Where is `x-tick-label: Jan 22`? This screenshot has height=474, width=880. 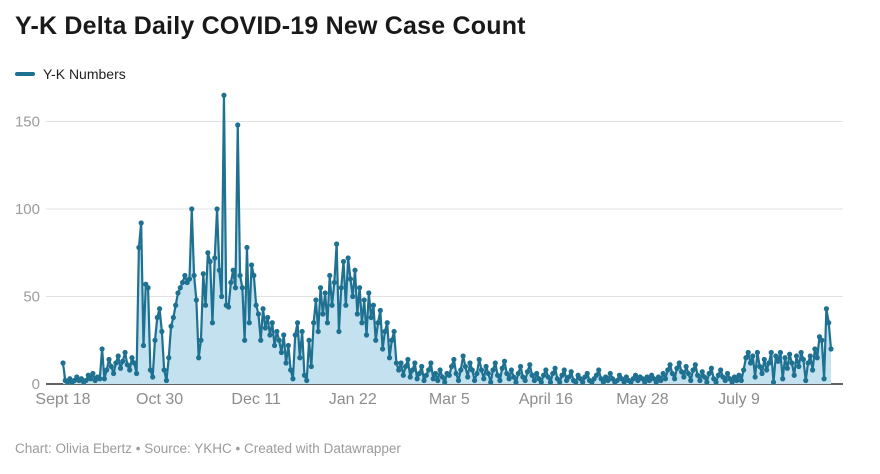 x-tick-label: Jan 22 is located at coordinates (353, 399).